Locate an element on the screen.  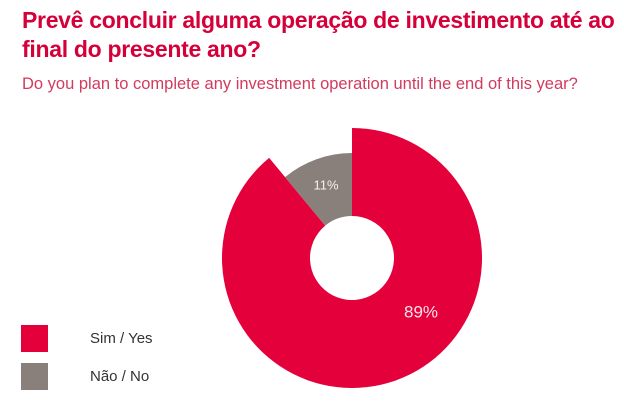
legend-label-no: Não / No is located at coordinates (120, 376).